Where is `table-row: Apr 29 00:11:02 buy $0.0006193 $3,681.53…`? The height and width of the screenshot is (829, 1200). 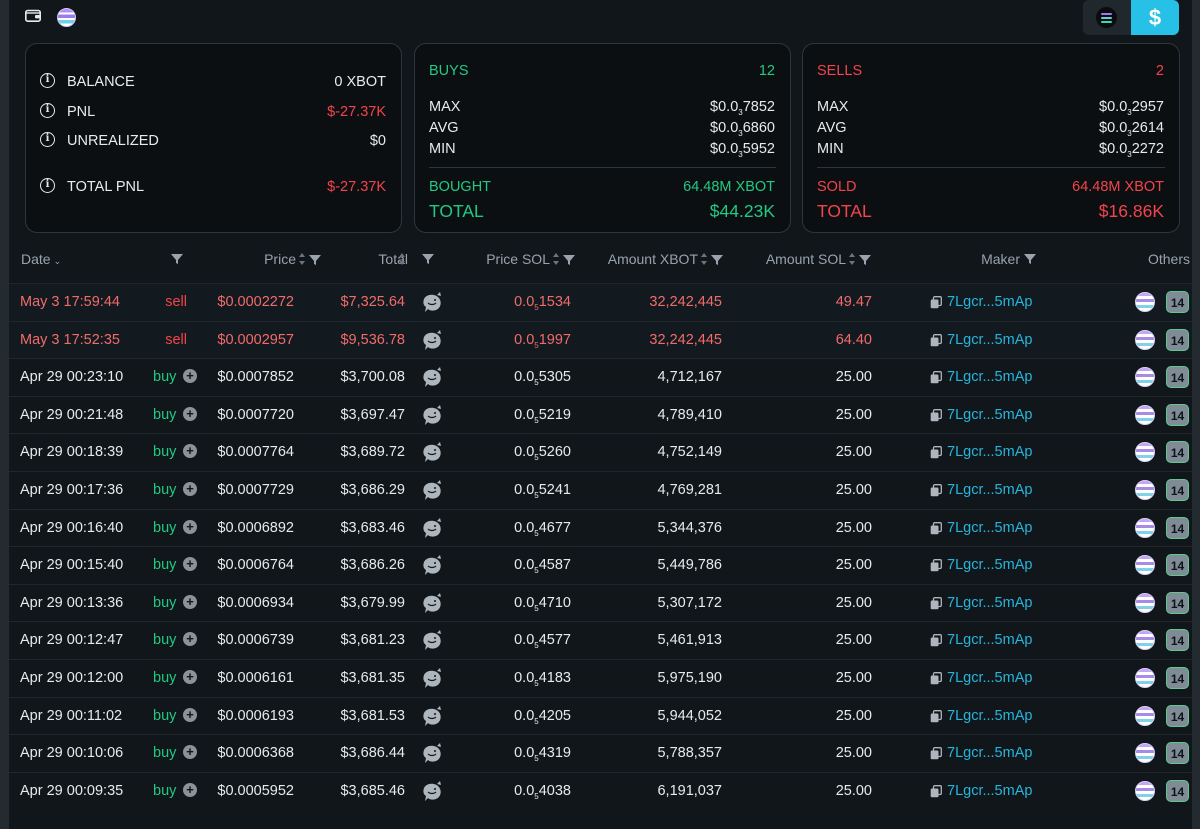 table-row: Apr 29 00:11:02 buy $0.0006193 $3,681.53… is located at coordinates (600, 715).